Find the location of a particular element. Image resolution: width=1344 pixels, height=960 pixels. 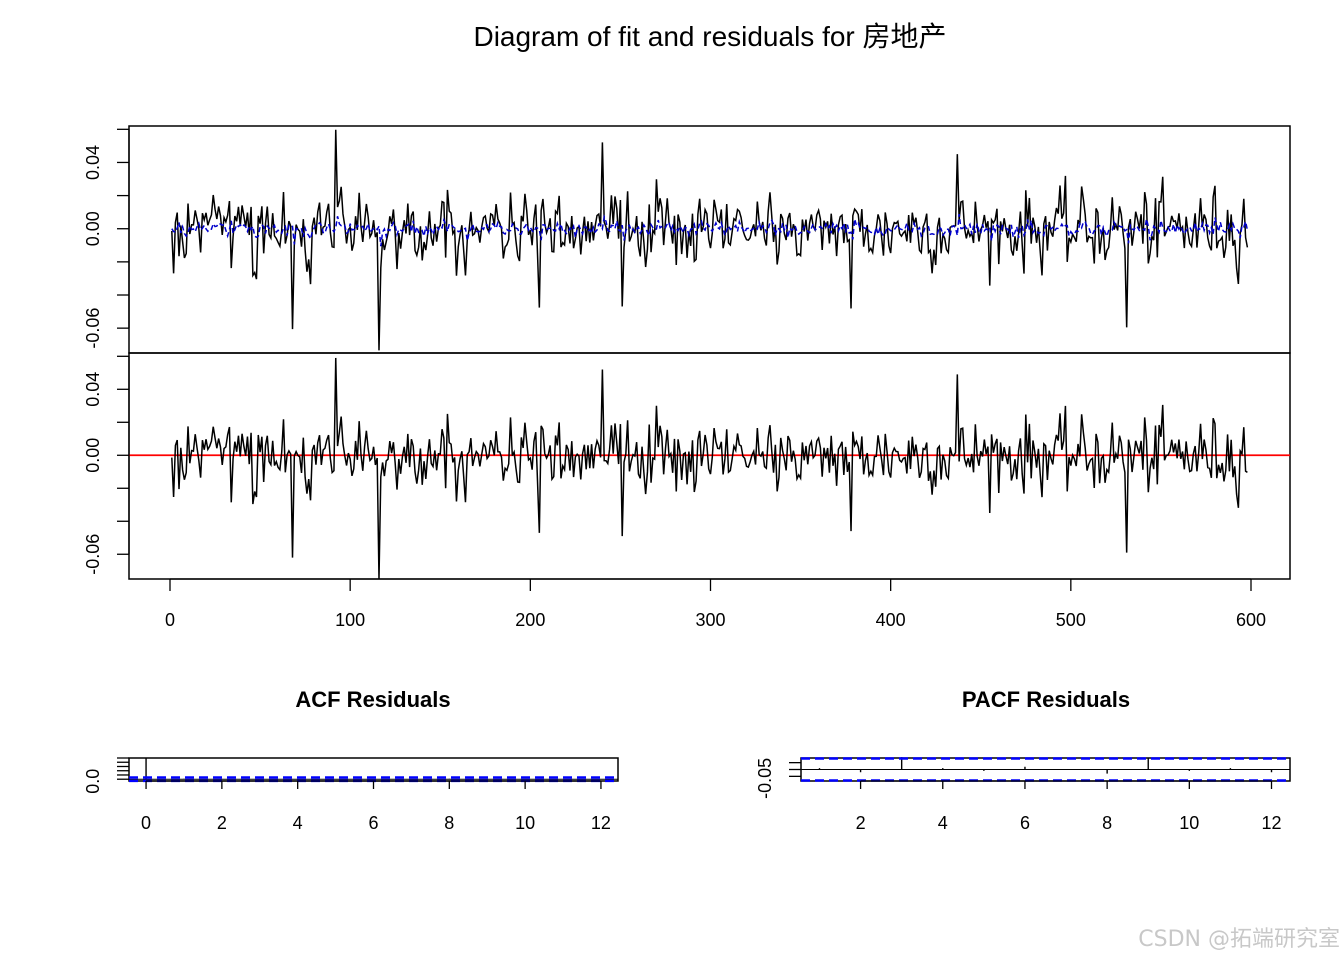

x-tick-label: 0 is located at coordinates (170, 620).